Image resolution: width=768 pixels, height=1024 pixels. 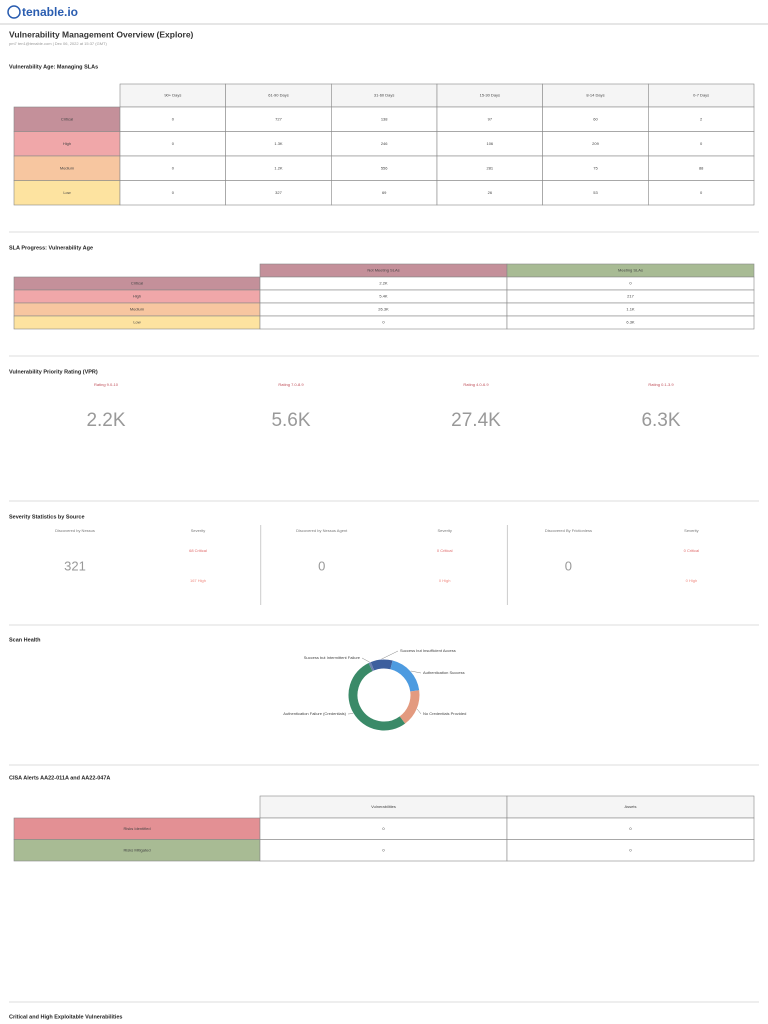 What do you see at coordinates (75, 530) in the screenshot?
I see `source-label: Discovered by Nessus` at bounding box center [75, 530].